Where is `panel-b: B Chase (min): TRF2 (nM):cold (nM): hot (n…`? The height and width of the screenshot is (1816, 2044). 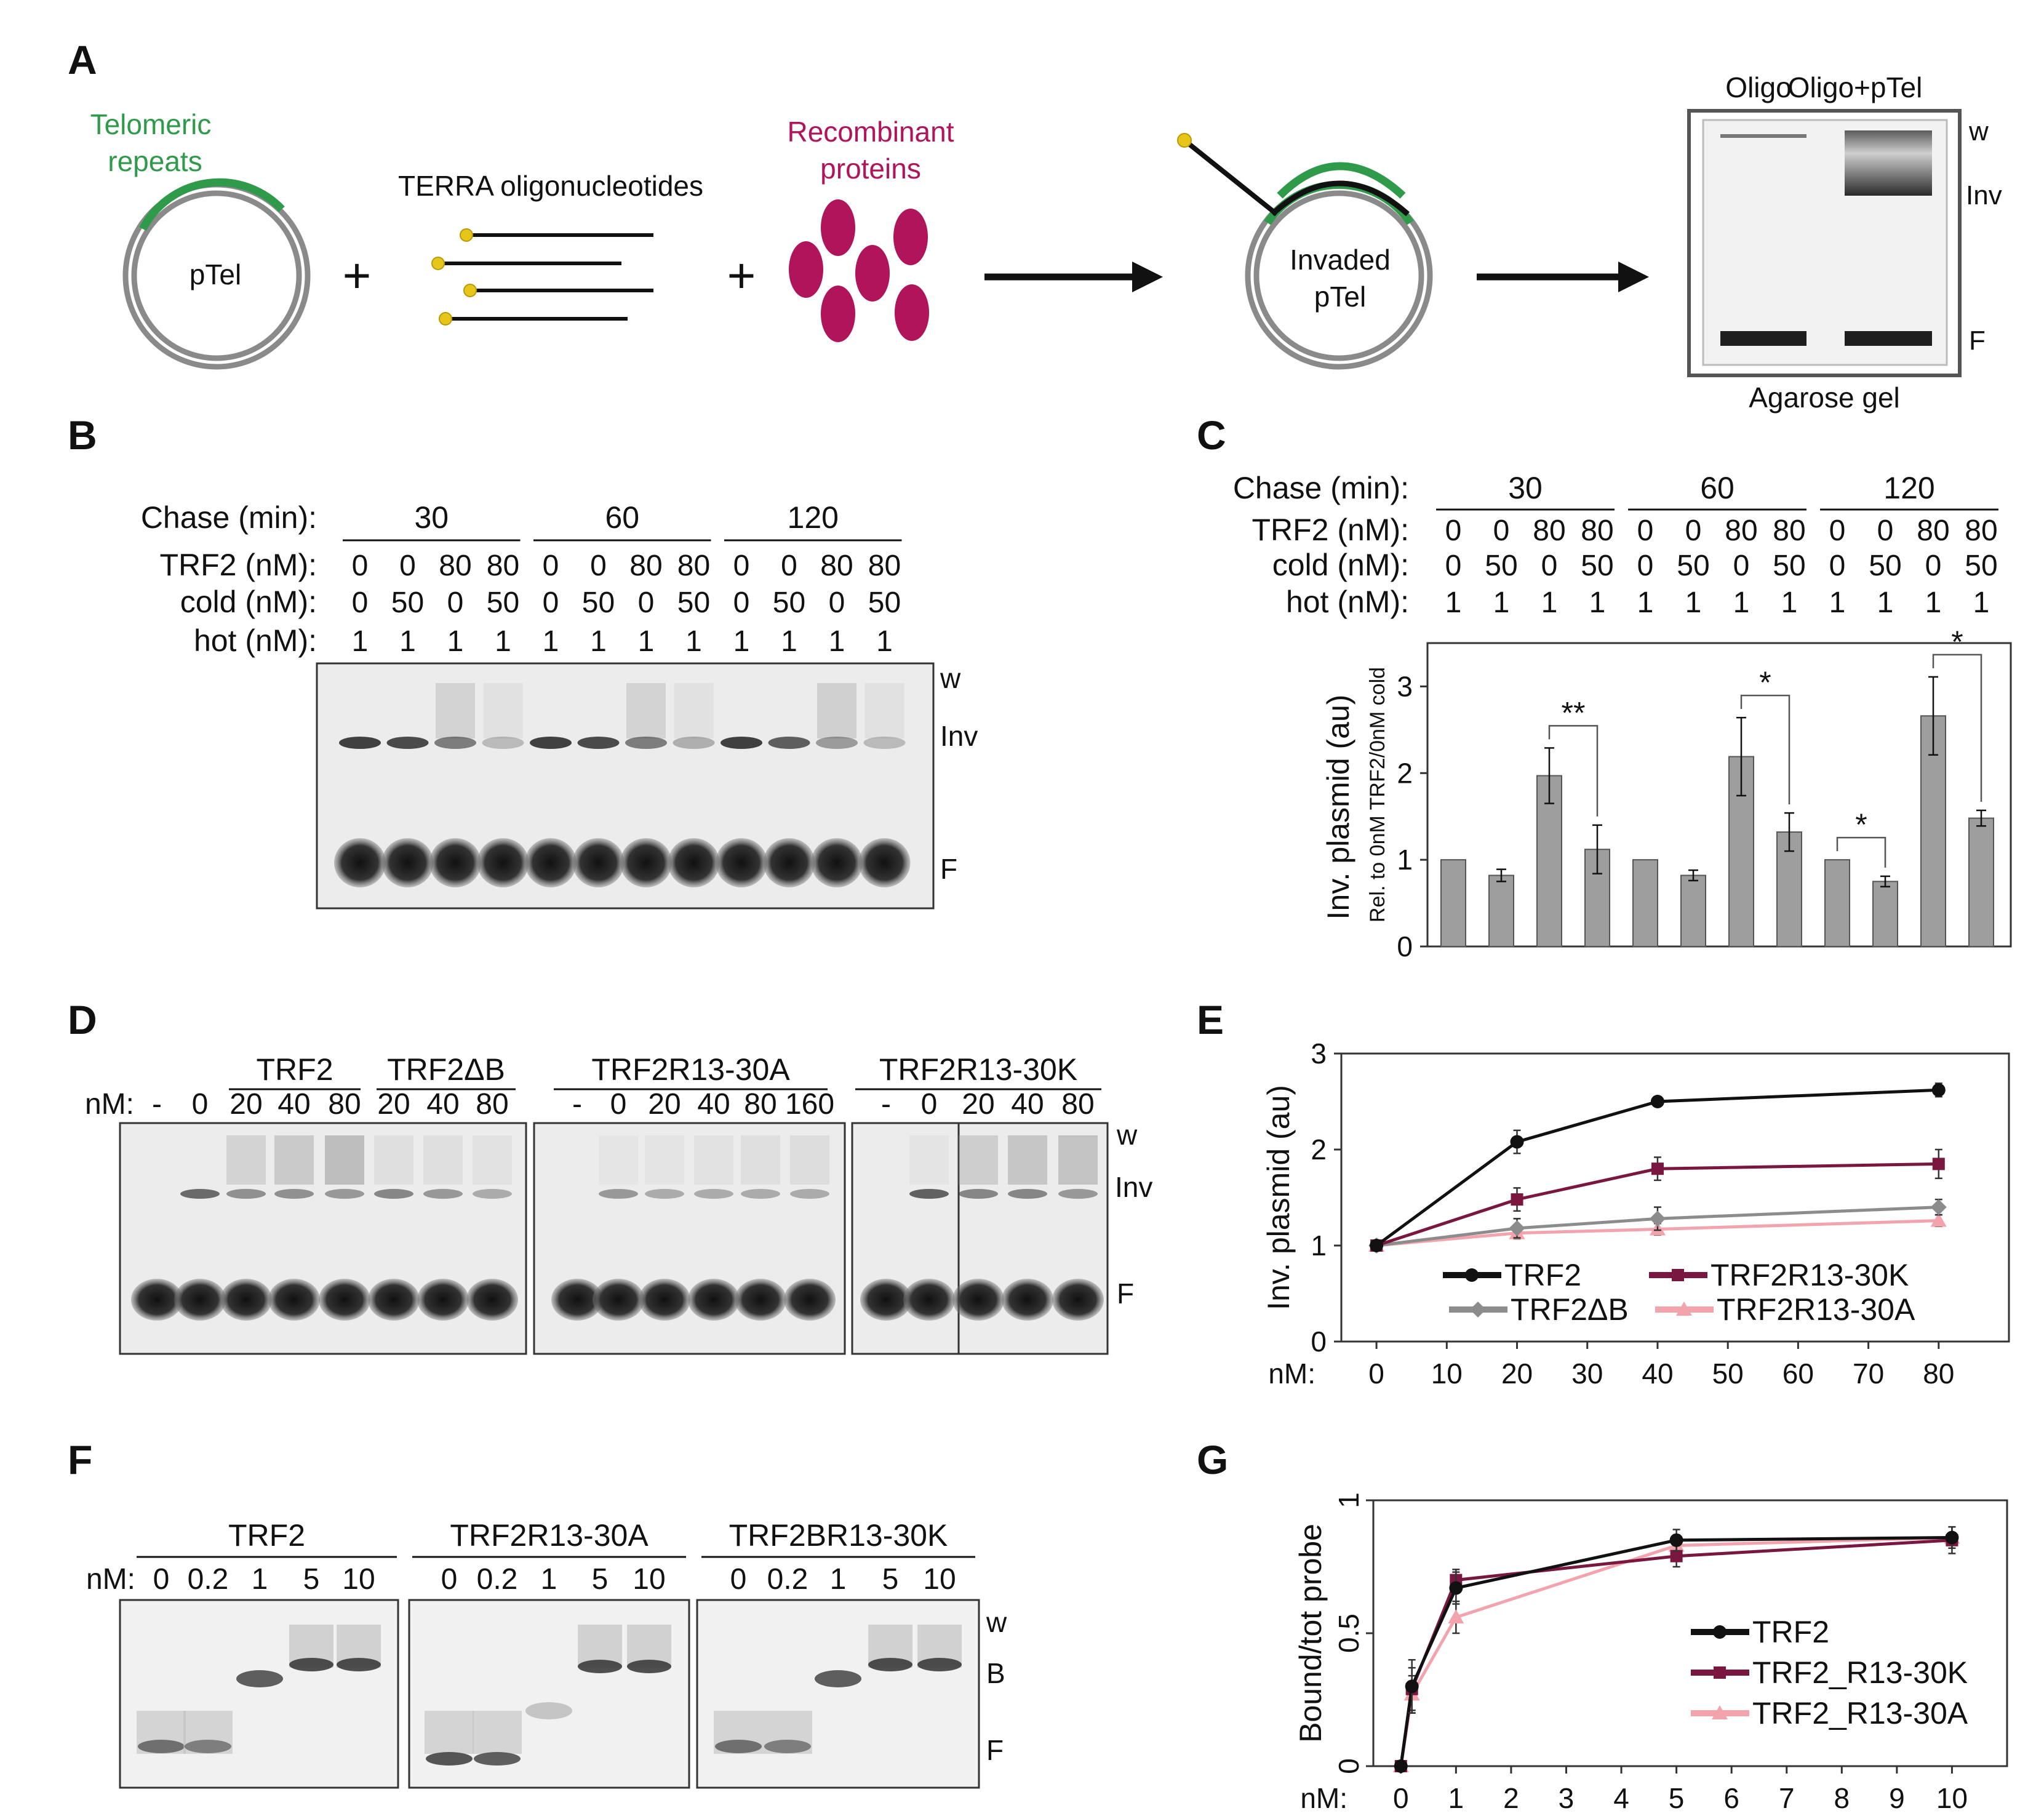
panel-b: B Chase (min): TRF2 (nM):cold (nM): hot (n… is located at coordinates (523, 661).